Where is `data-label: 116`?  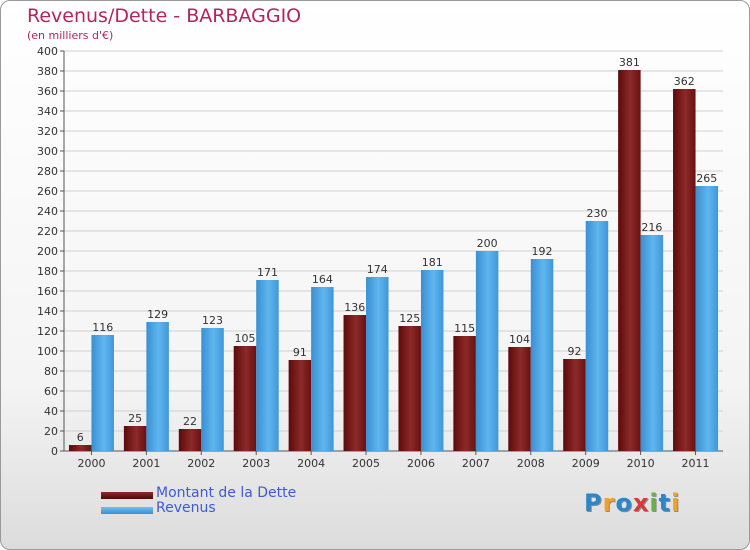 data-label: 116 is located at coordinates (102, 327).